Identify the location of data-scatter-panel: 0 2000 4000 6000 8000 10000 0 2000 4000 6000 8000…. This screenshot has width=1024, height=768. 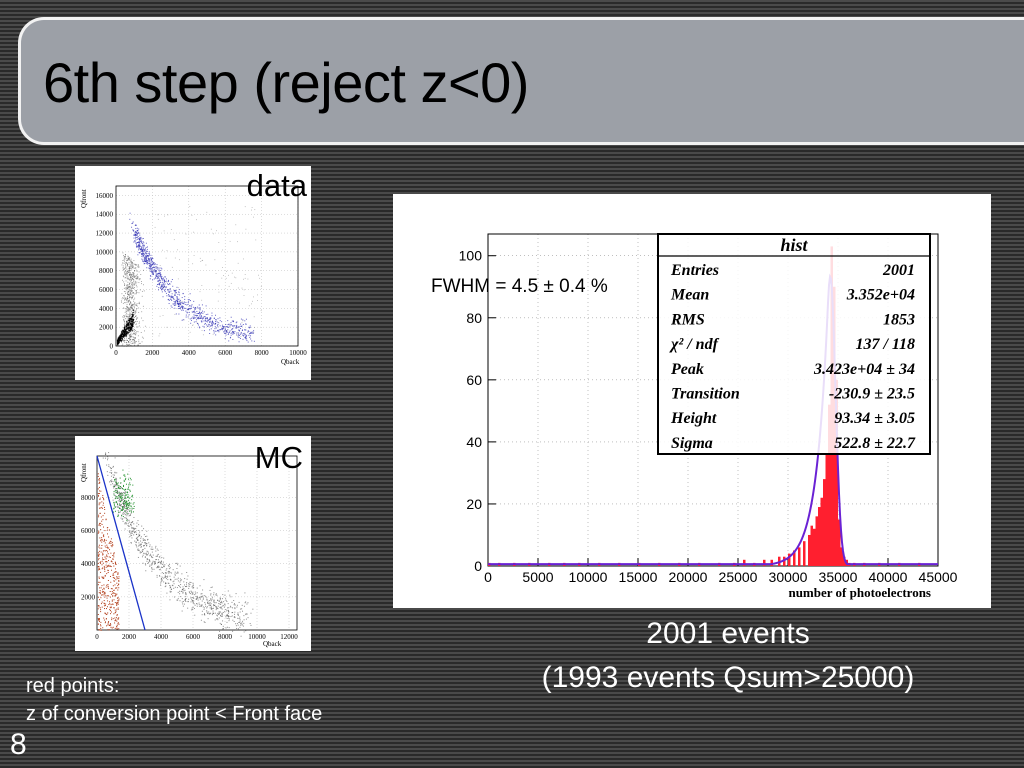
(193, 273).